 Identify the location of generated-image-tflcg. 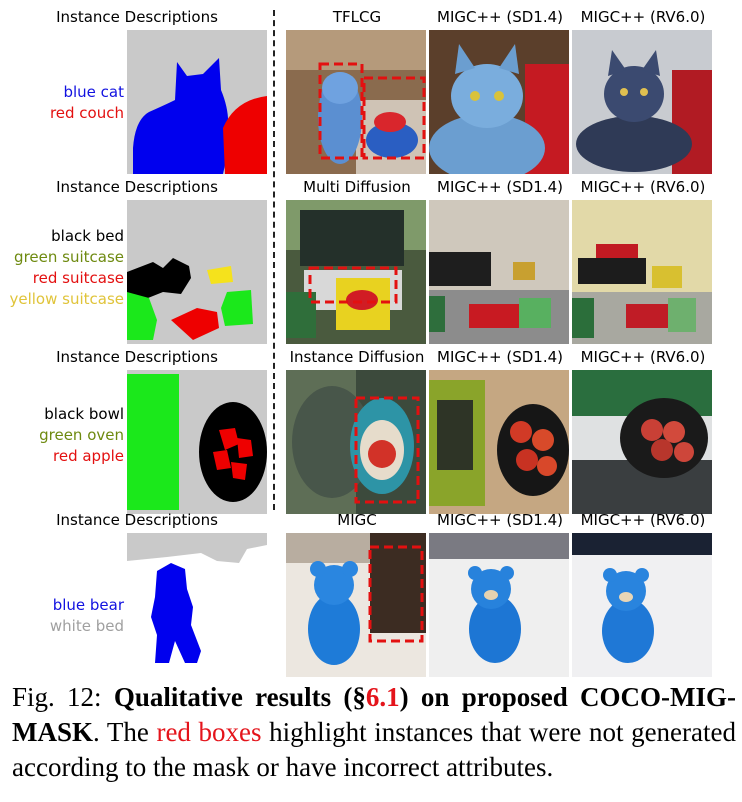
(356, 102).